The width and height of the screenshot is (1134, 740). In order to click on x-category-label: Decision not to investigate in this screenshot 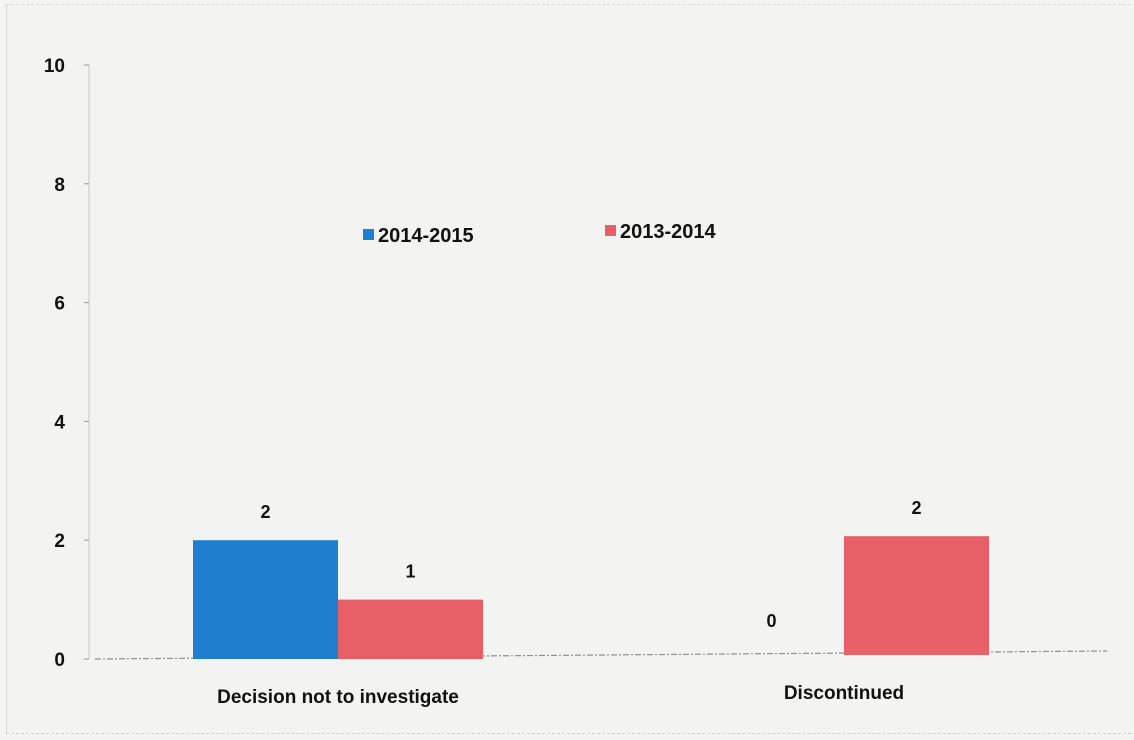, I will do `click(338, 697)`.